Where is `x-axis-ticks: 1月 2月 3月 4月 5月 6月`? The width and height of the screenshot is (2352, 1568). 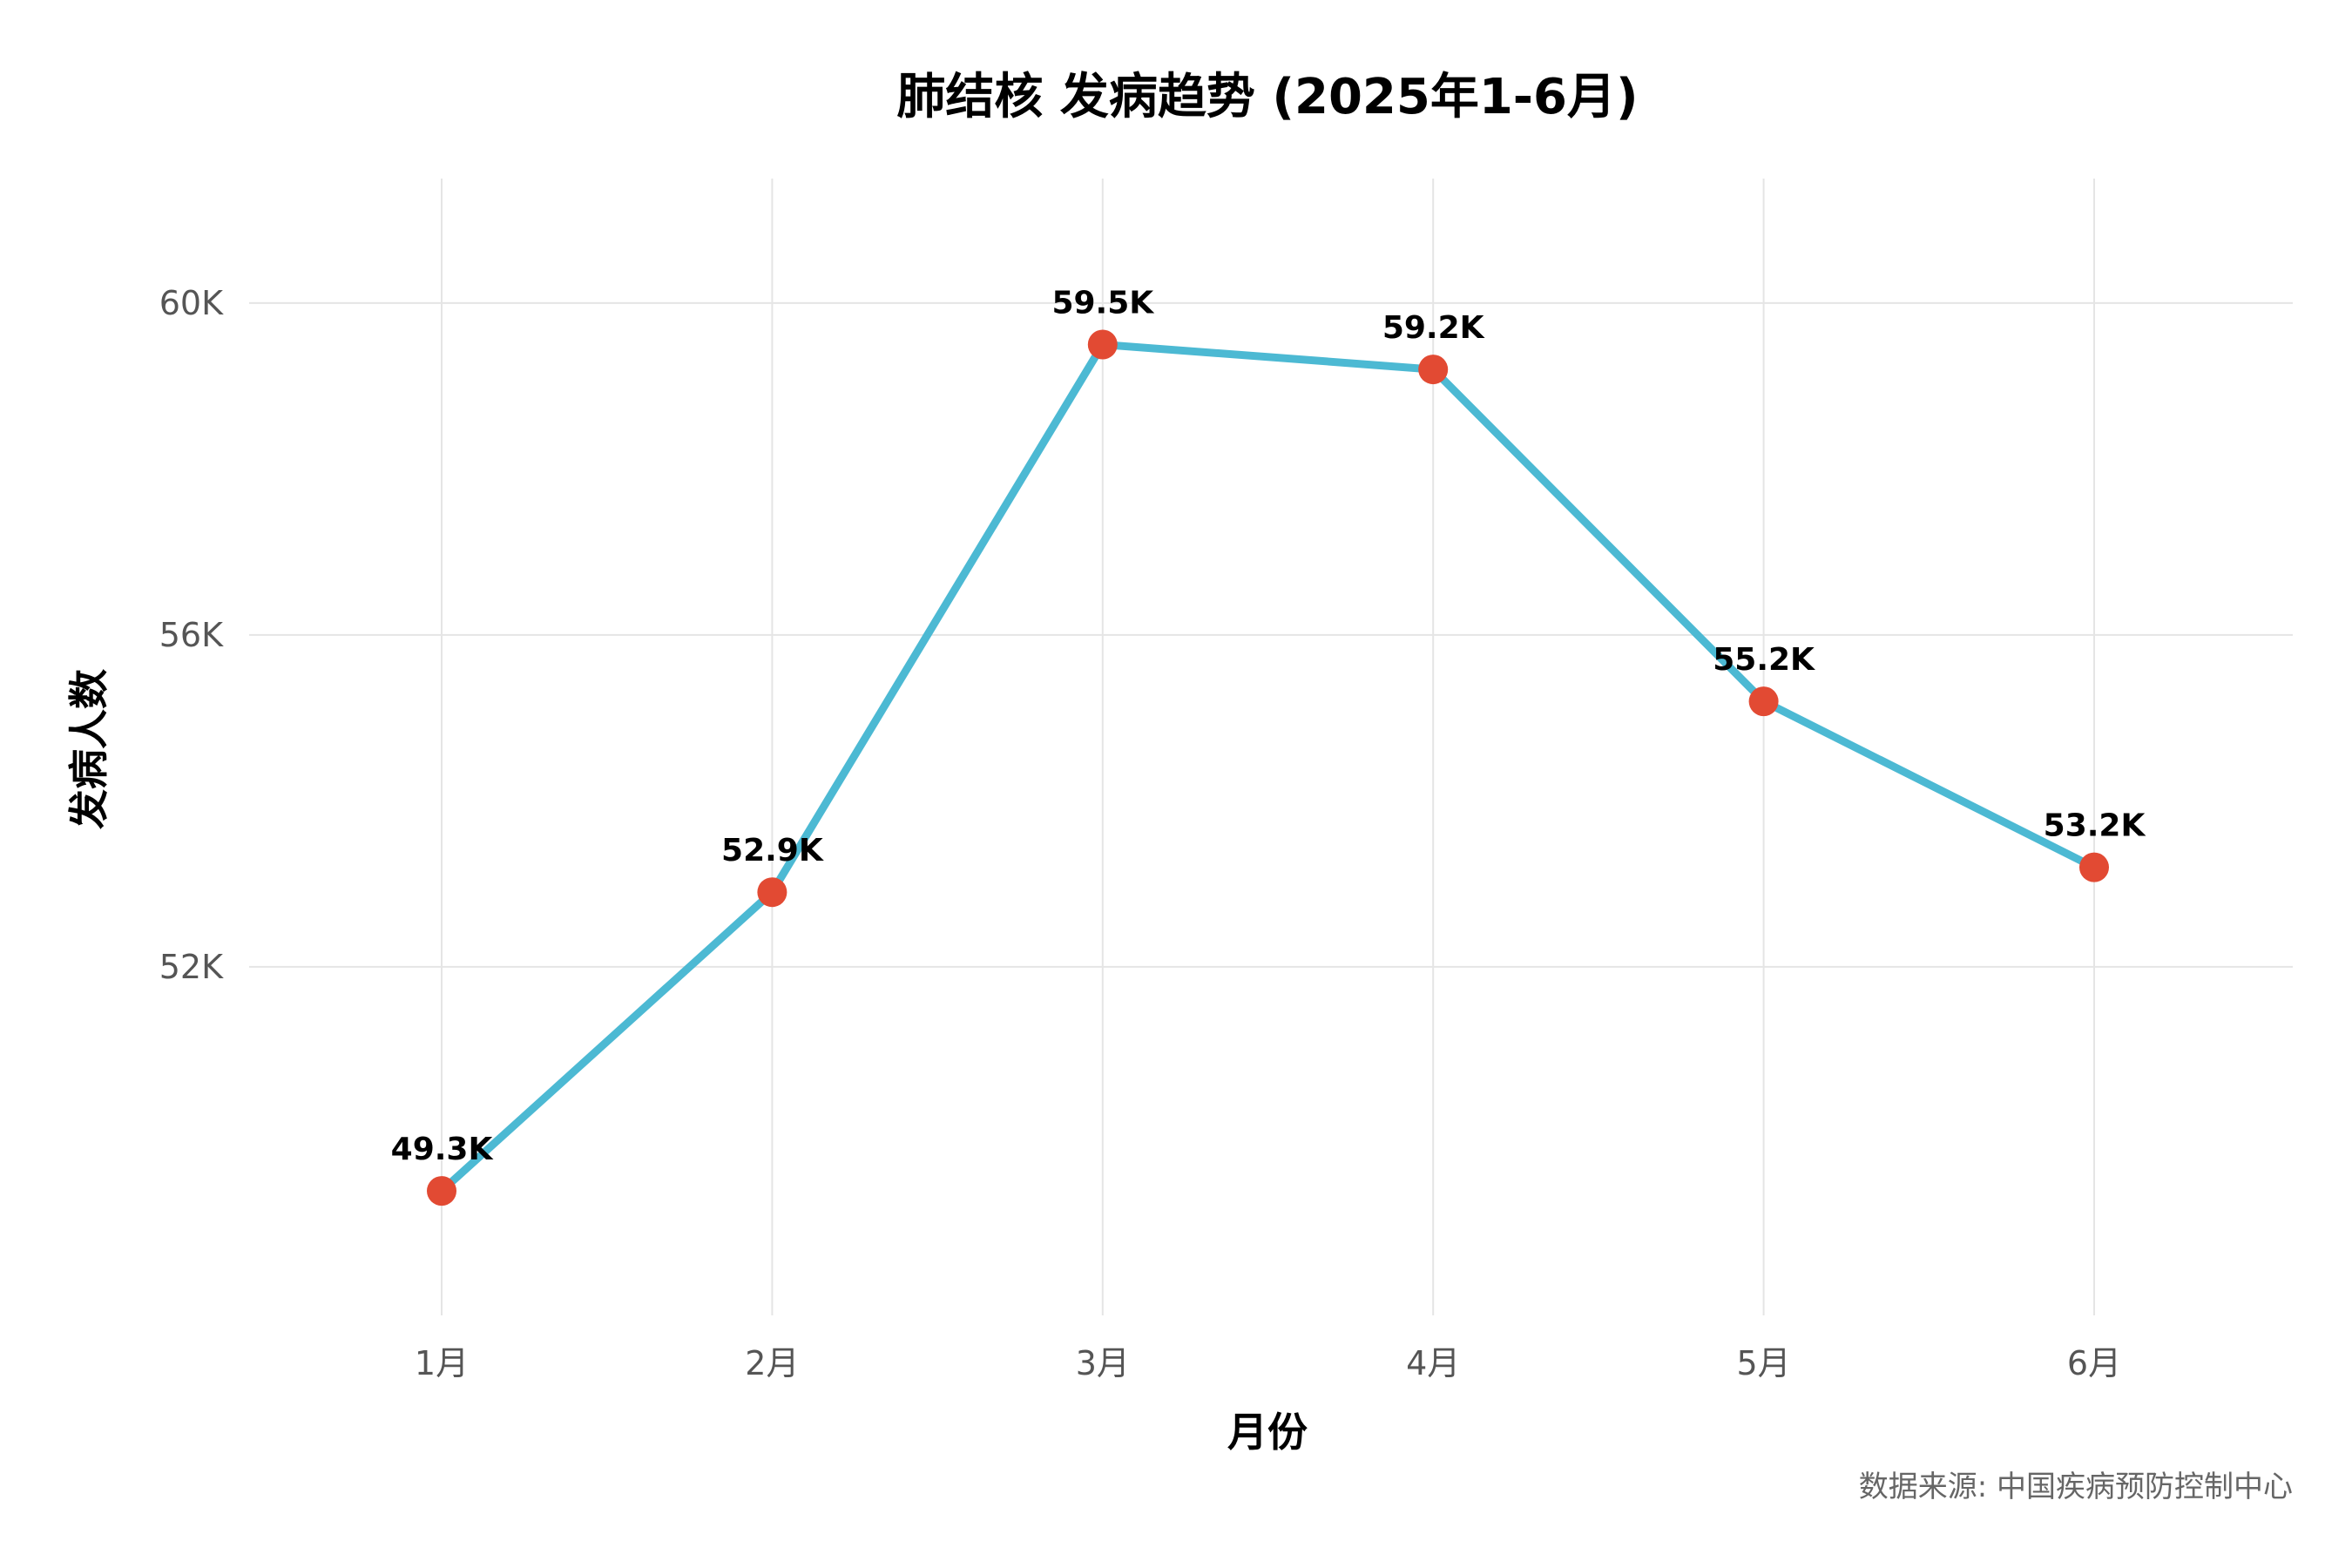
x-axis-ticks: 1月 2月 3月 4月 5月 6月 is located at coordinates (1268, 1363).